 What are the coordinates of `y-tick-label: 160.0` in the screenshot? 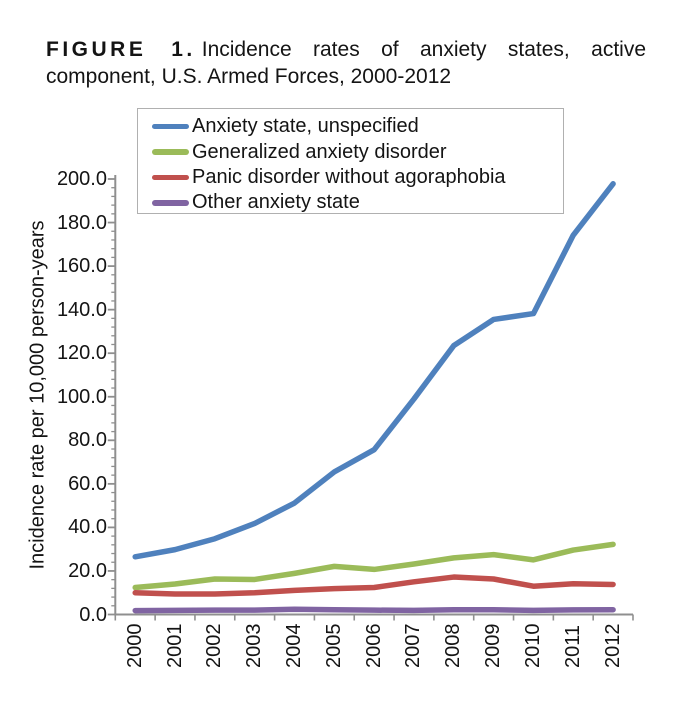 It's located at (81, 266).